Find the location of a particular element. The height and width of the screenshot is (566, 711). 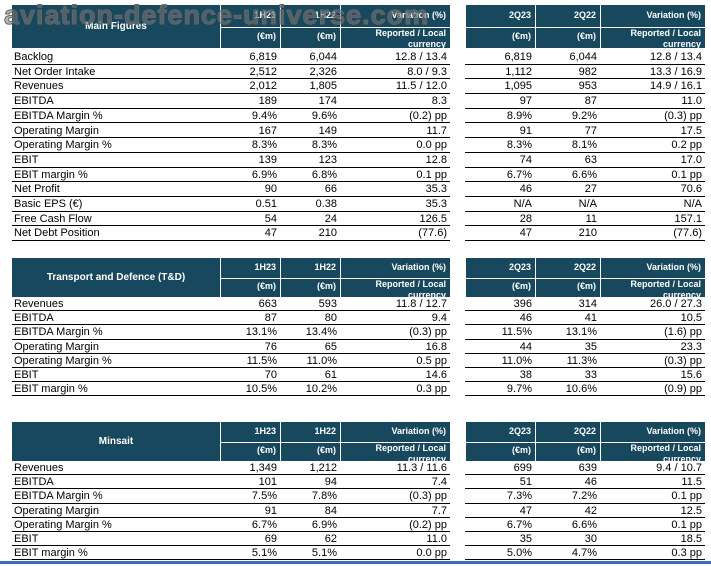

cell-value: 77 is located at coordinates (567, 131).